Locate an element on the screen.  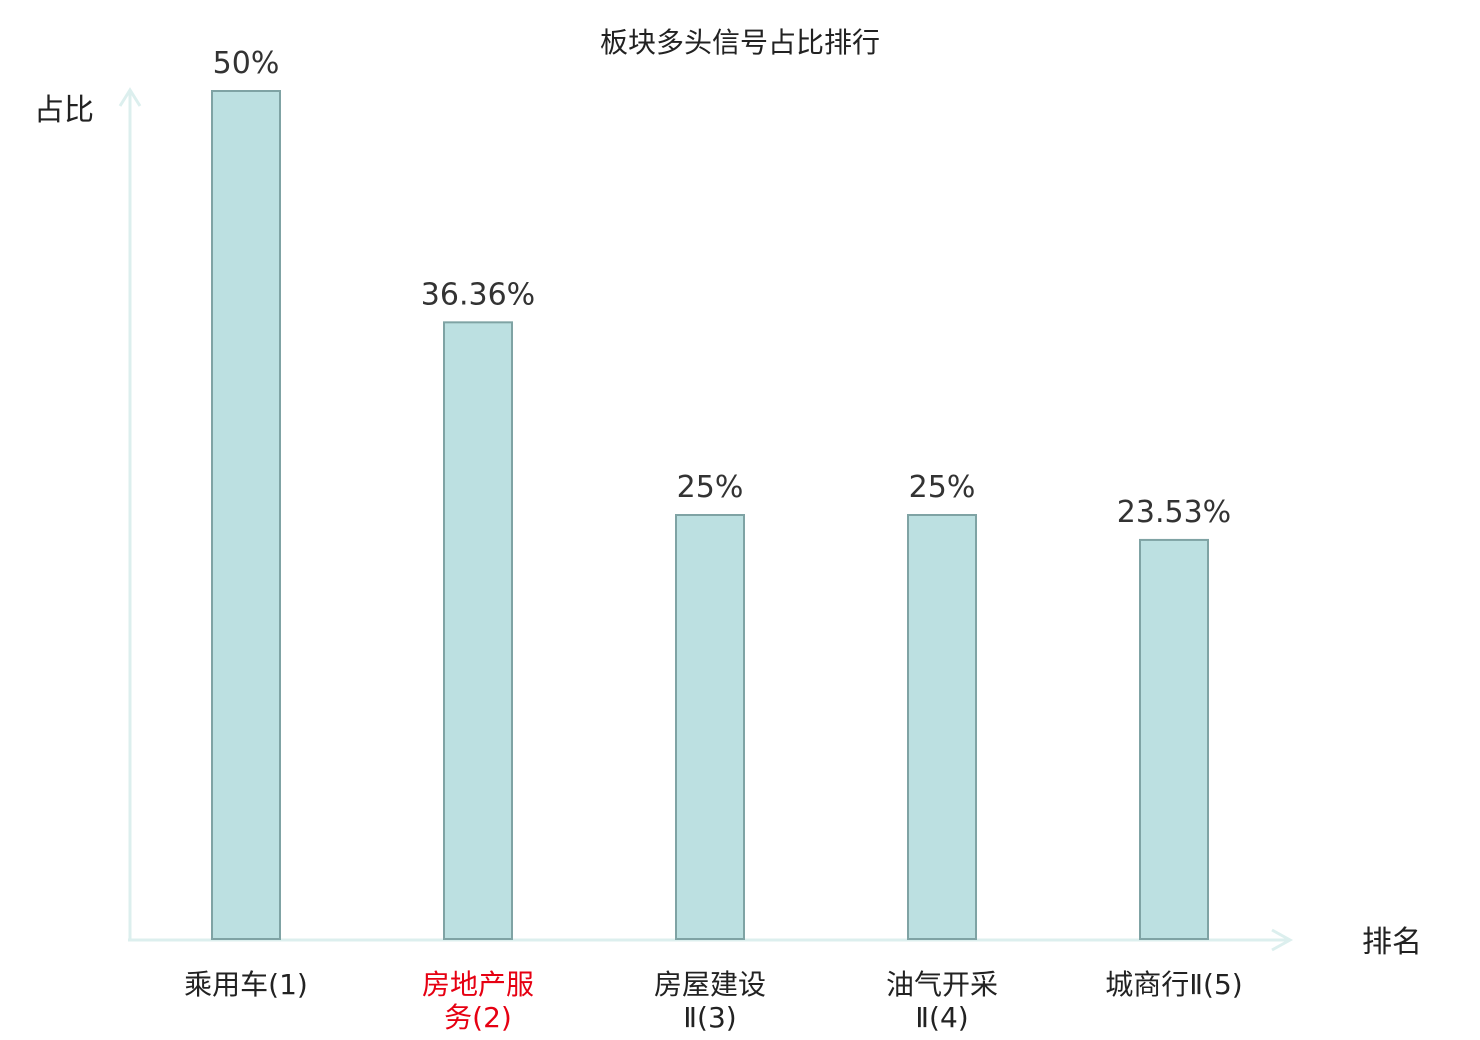
category-label-4-line-2: Ⅱ(4) is located at coordinates (941, 1017).